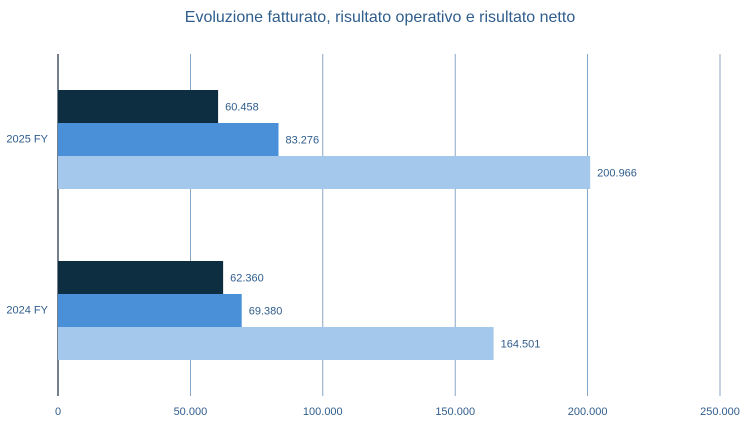  What do you see at coordinates (720, 412) in the screenshot?
I see `x-tick-label: 250.000` at bounding box center [720, 412].